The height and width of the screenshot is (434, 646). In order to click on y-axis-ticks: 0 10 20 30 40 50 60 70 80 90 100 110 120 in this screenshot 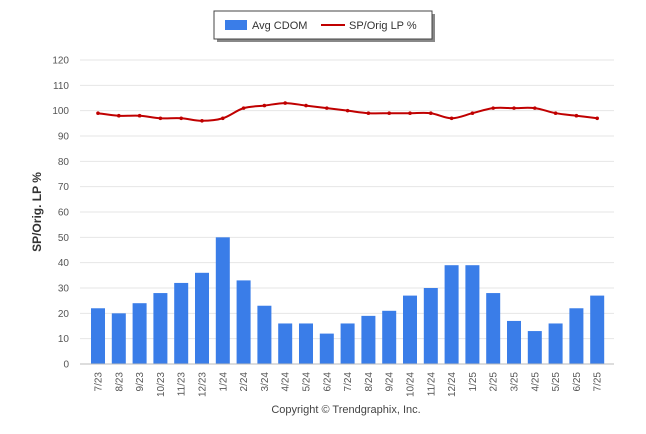, I will do `click(60, 213)`.